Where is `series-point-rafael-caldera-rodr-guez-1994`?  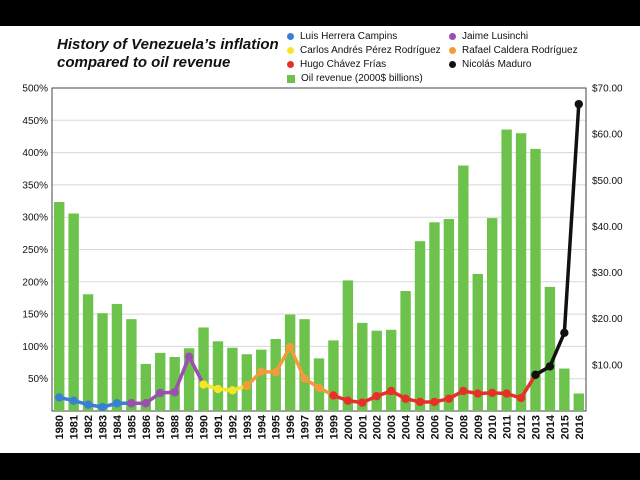 series-point-rafael-caldera-rodr-guez-1994 is located at coordinates (261, 371).